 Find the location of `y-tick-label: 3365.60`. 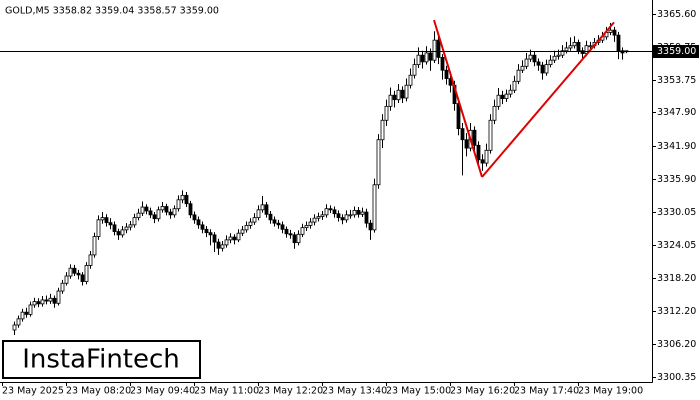

y-tick-label: 3365.60 is located at coordinates (676, 14).